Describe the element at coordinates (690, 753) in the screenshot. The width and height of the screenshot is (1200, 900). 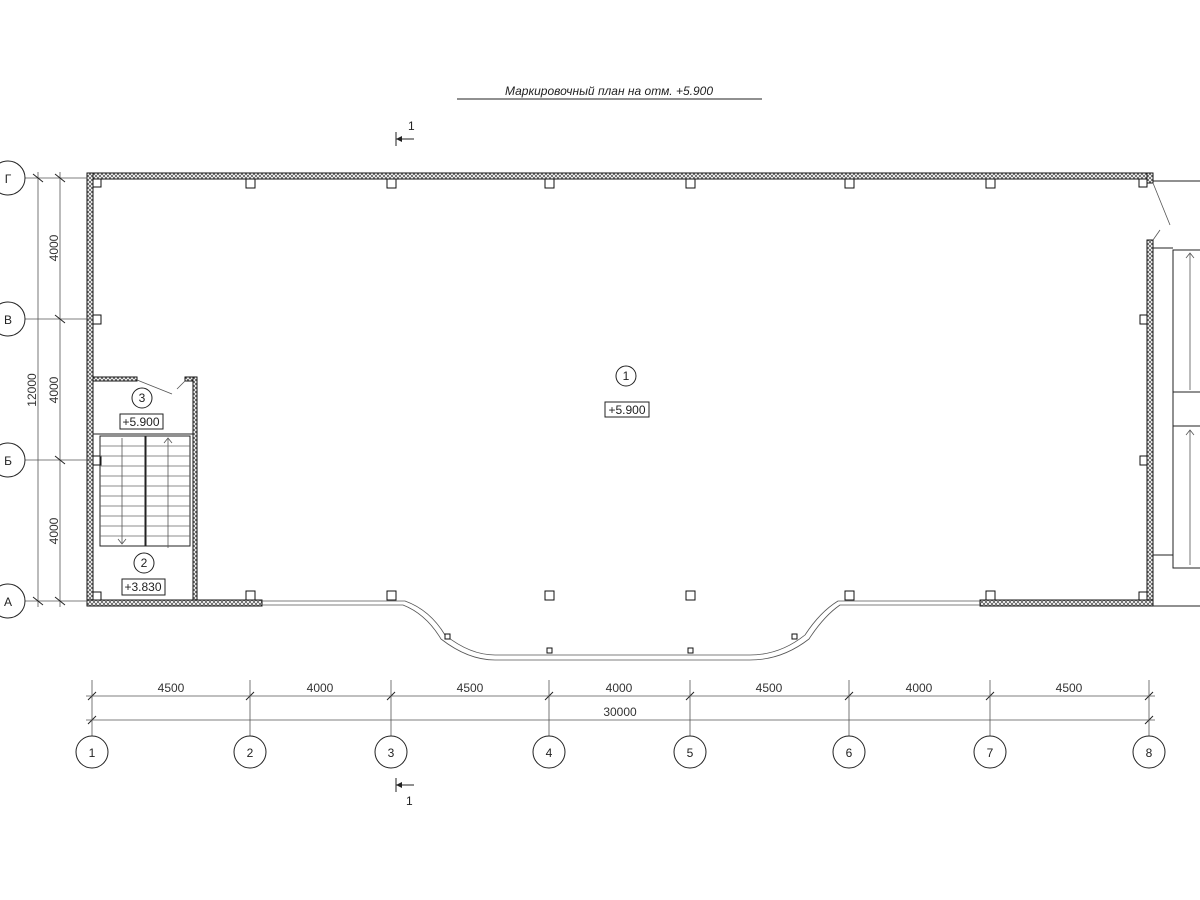
I see `svg-text: 5` at that location.